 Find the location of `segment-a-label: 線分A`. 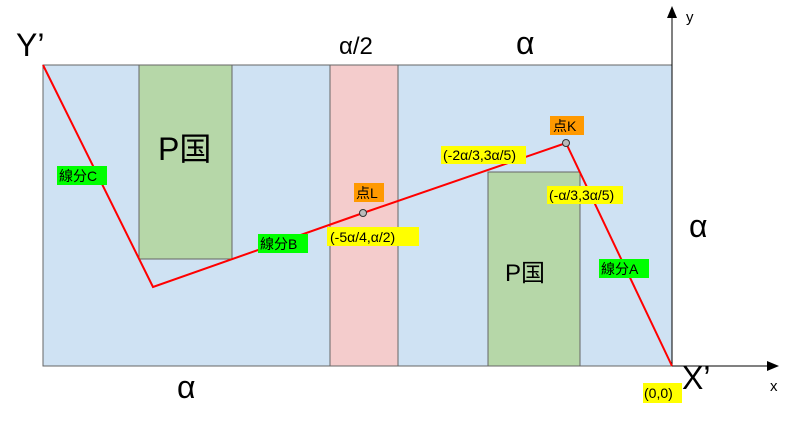

segment-a-label: 線分A is located at coordinates (620, 269).